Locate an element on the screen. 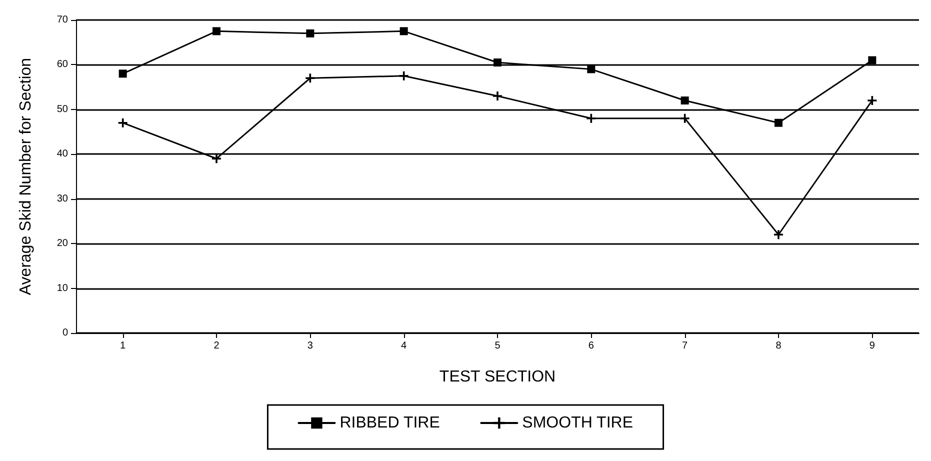  x-tick-label: 9 is located at coordinates (872, 346).